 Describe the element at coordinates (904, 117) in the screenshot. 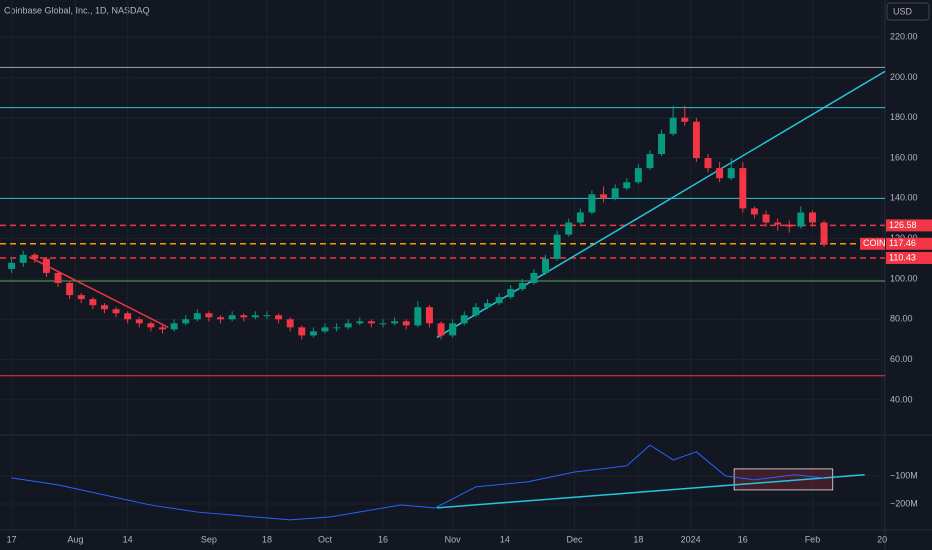

I see `y-tick-label: 180.00` at that location.